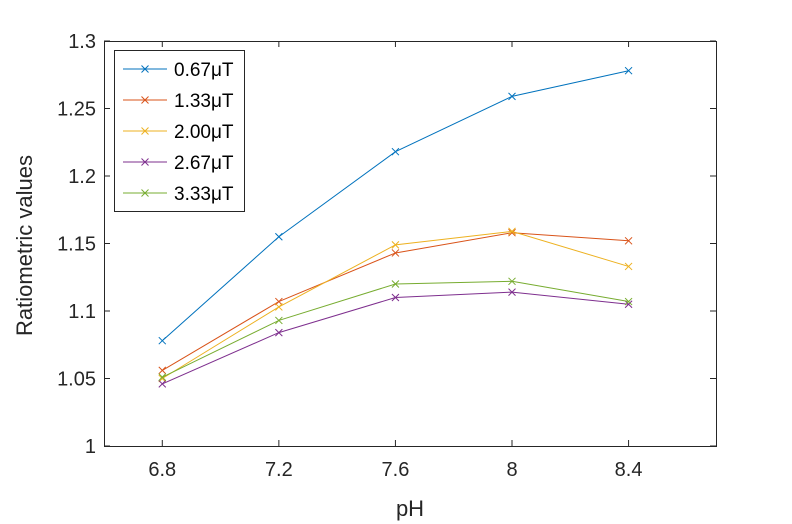  What do you see at coordinates (204, 132) in the screenshot?
I see `legend-label: 2.00μT` at bounding box center [204, 132].